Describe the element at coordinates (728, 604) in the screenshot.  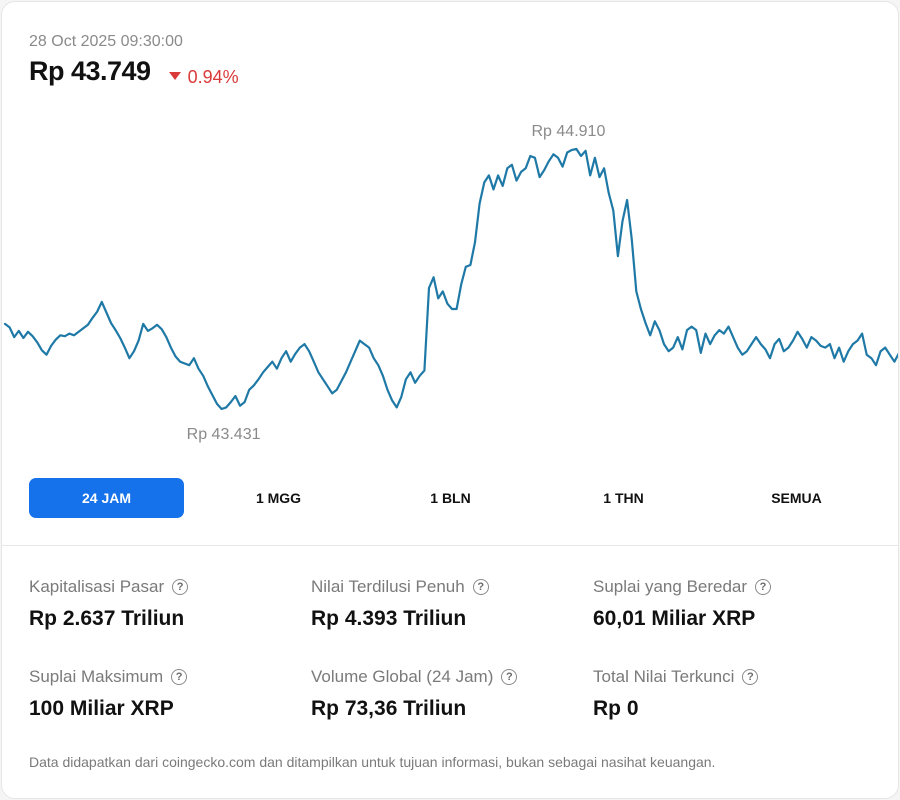
I see `stat-circulating-supply: Suplai yang Beredar? 60,01 Miliar XRP` at that location.